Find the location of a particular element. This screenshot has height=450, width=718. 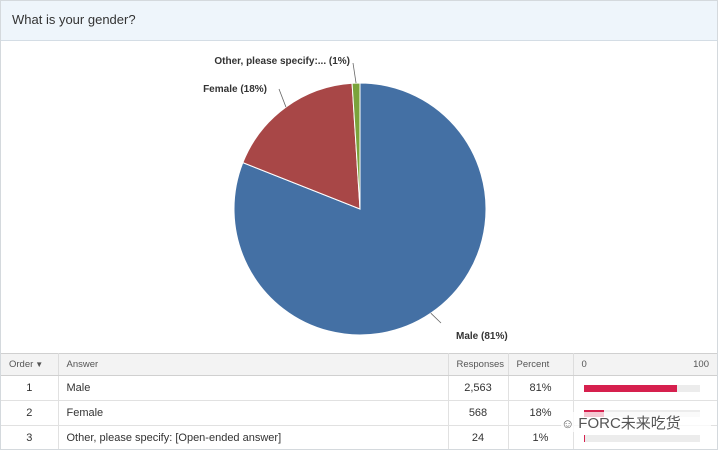

watermark-text: FORC未来吃货 is located at coordinates (629, 423).